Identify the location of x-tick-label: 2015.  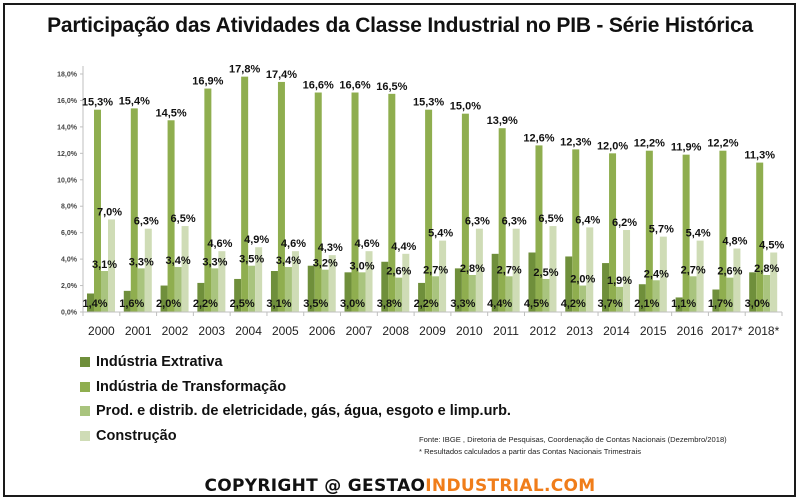
(653, 331).